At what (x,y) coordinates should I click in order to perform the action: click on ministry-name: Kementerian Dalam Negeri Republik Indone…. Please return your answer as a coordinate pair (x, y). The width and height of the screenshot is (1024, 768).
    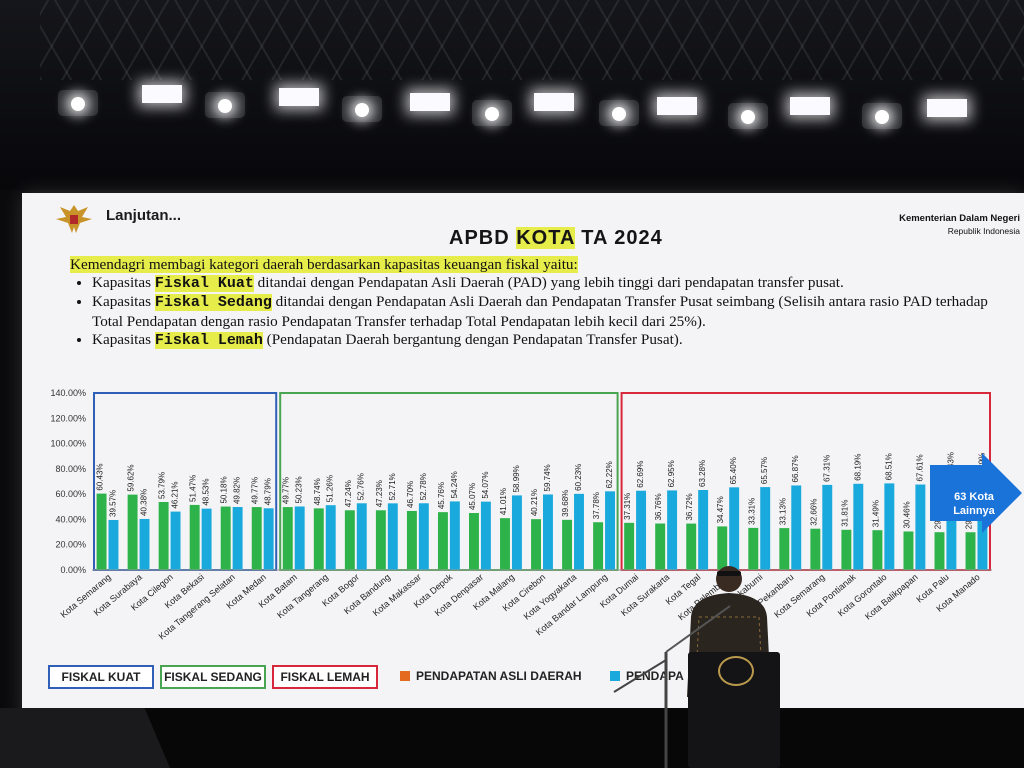
    Looking at the image, I should click on (959, 225).